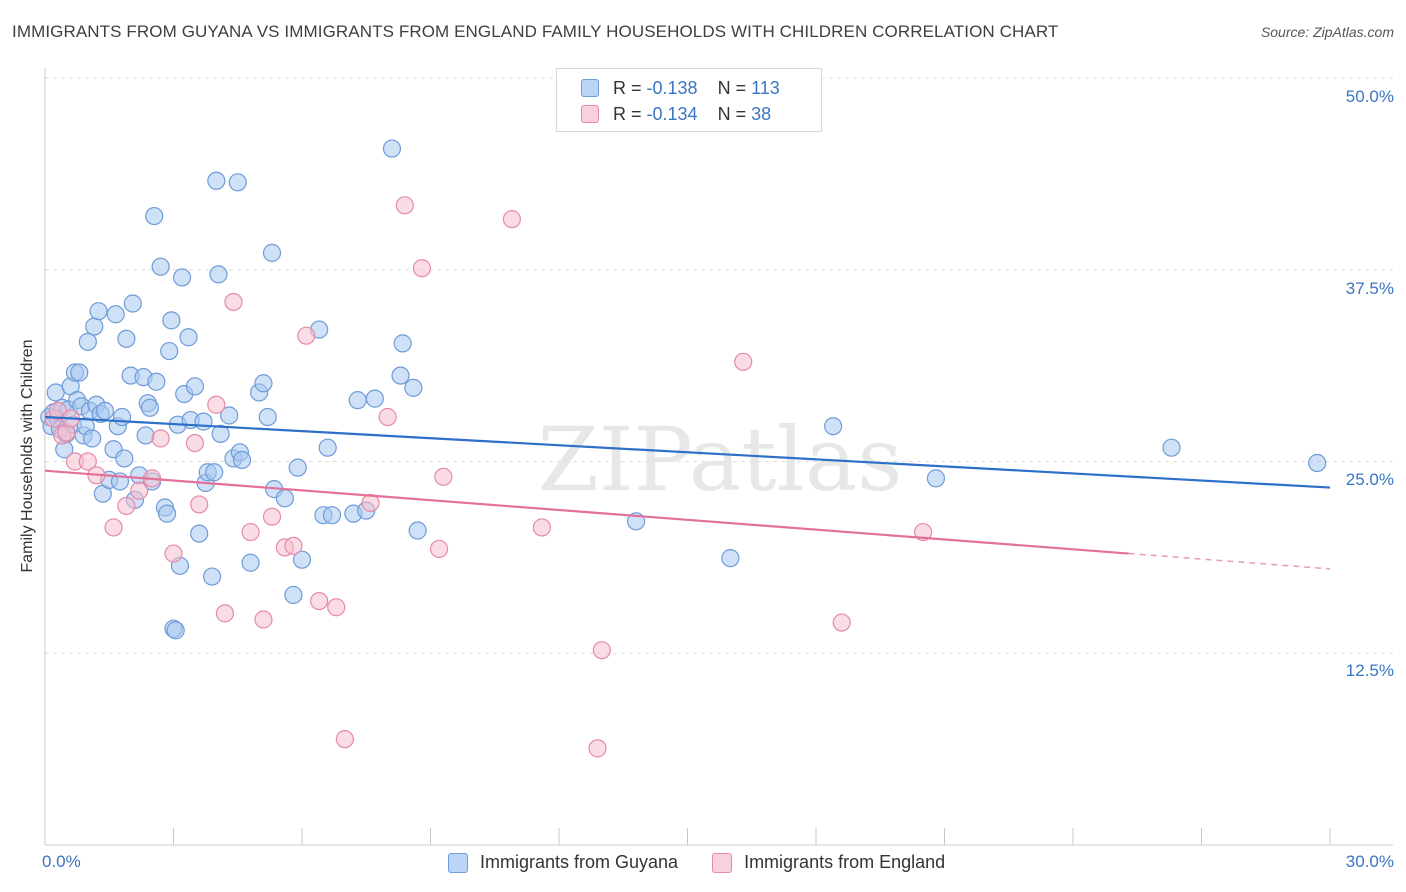 The image size is (1406, 892). What do you see at coordinates (27, 456) in the screenshot?
I see `y-axis-label: Family Households with Children` at bounding box center [27, 456].